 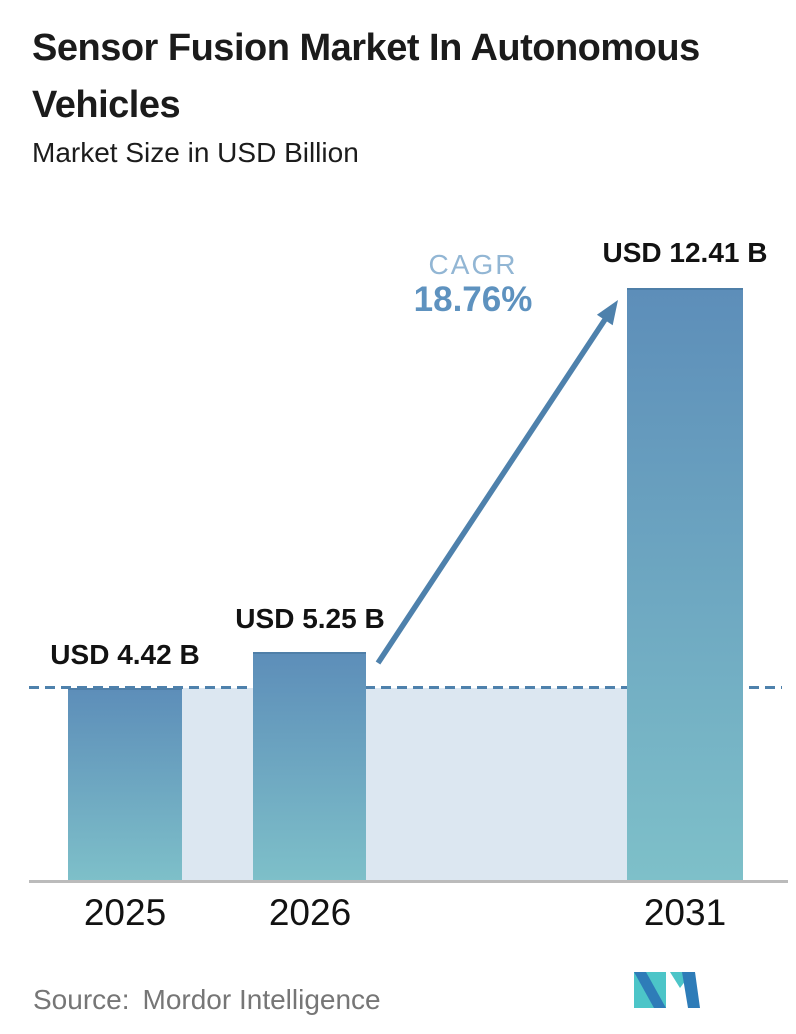 I want to click on page-title-line2: Vehicles, so click(x=106, y=105).